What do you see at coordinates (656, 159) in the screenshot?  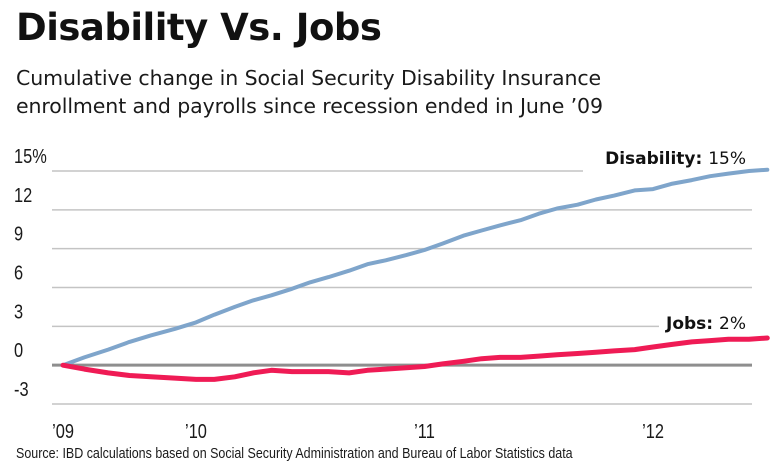 I see `series-label-name: Disability:` at bounding box center [656, 159].